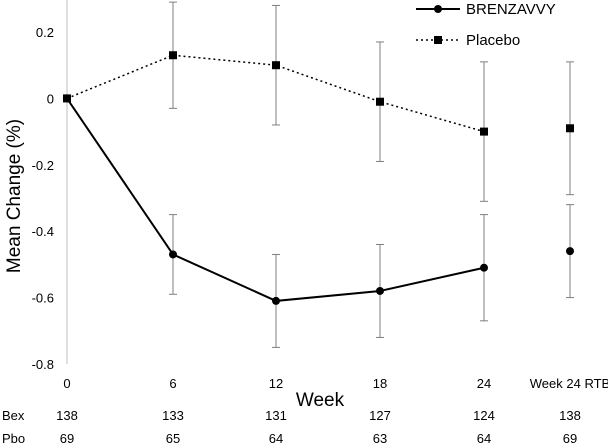 The width and height of the screenshot is (608, 448). I want to click on legend-marker-brenzavvy, so click(438, 9).